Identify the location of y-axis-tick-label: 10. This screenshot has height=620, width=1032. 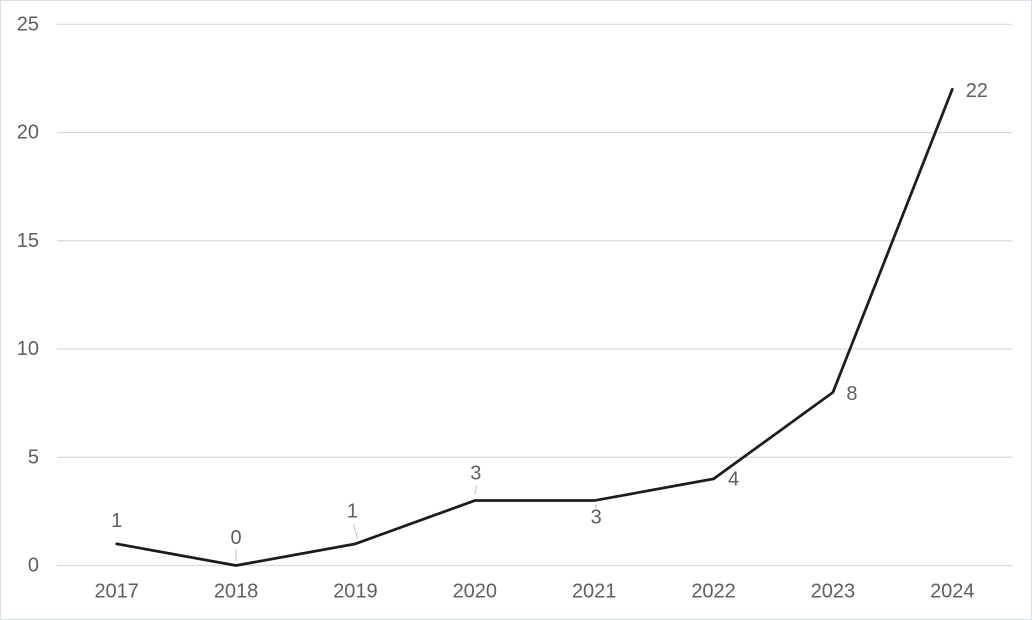
(28, 349).